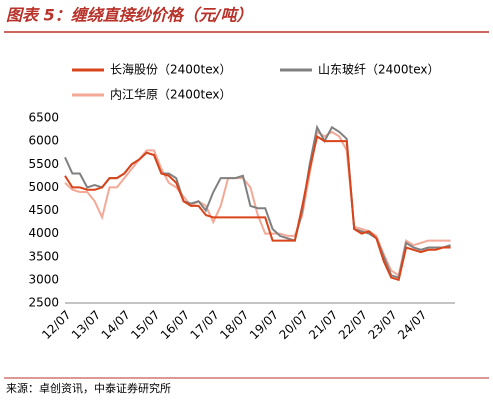 This screenshot has width=493, height=404. I want to click on x-tick-label: 15/07, so click(145, 325).